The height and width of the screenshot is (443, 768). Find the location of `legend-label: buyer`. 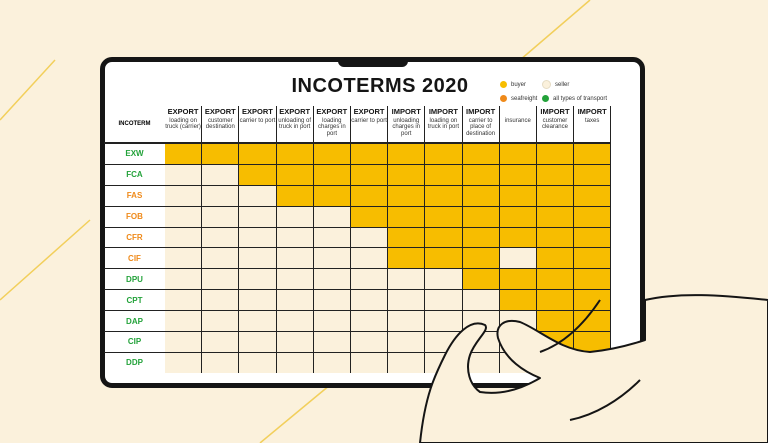

legend-label: buyer is located at coordinates (519, 84).